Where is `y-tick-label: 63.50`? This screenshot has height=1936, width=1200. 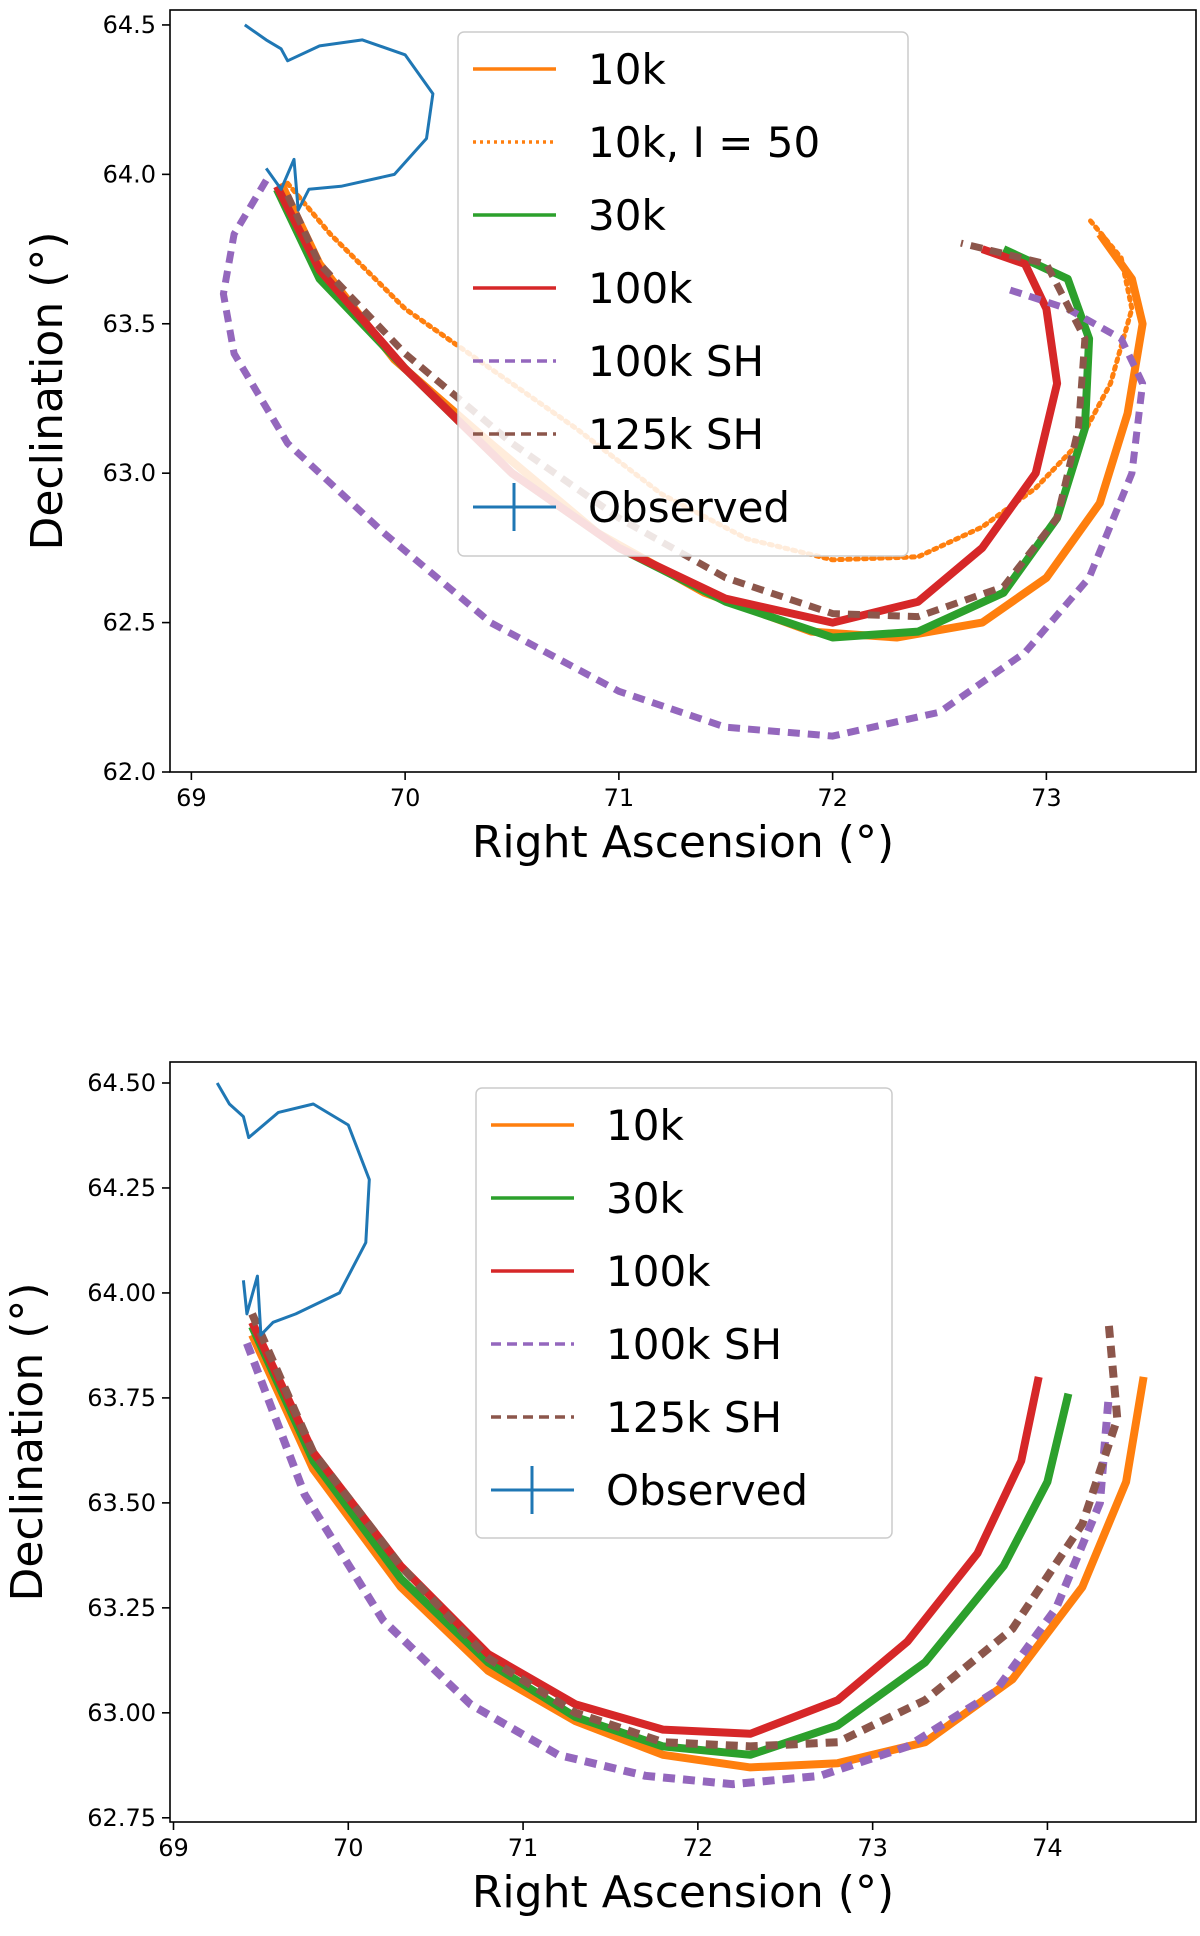
y-tick-label: 63.50 is located at coordinates (121, 1503).